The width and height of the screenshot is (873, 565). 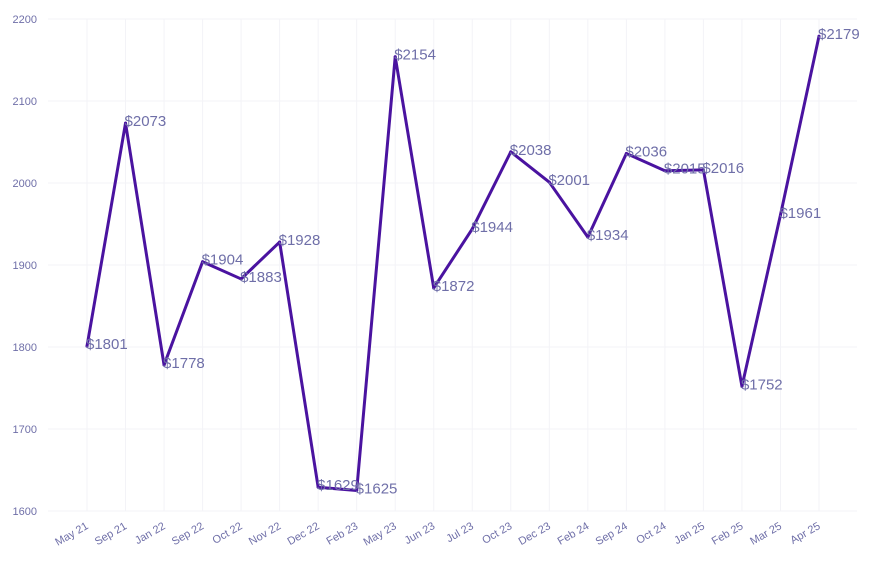 What do you see at coordinates (459, 532) in the screenshot?
I see `x-tick-label: Jul 23` at bounding box center [459, 532].